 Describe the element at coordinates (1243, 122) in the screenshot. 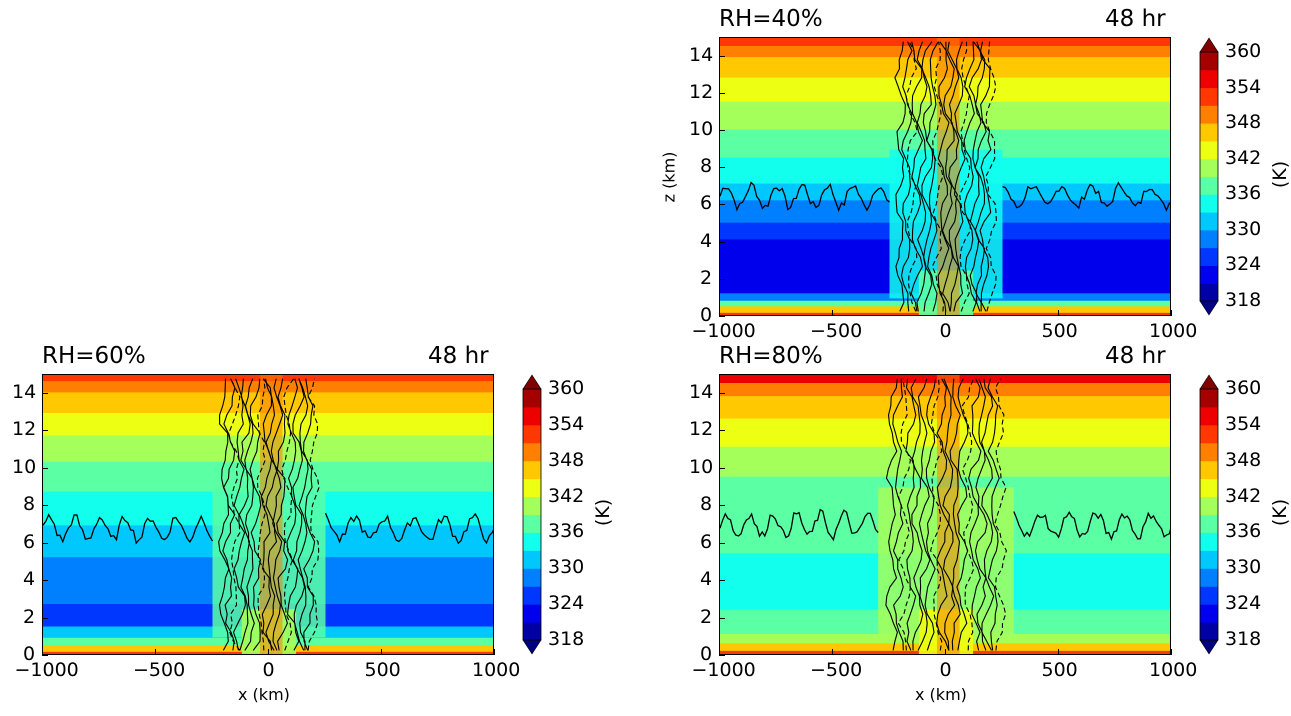

I see `colorbar-tick-label: 348` at that location.